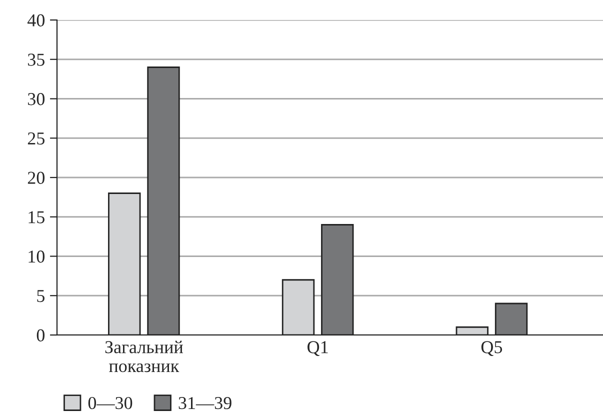 The width and height of the screenshot is (603, 416). Describe the element at coordinates (36, 256) in the screenshot. I see `y-tick-label: 10` at that location.